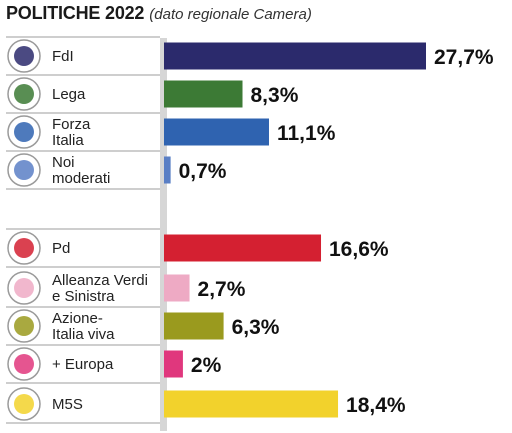 The height and width of the screenshot is (433, 512). I want to click on axis-separator, so click(163, 234).